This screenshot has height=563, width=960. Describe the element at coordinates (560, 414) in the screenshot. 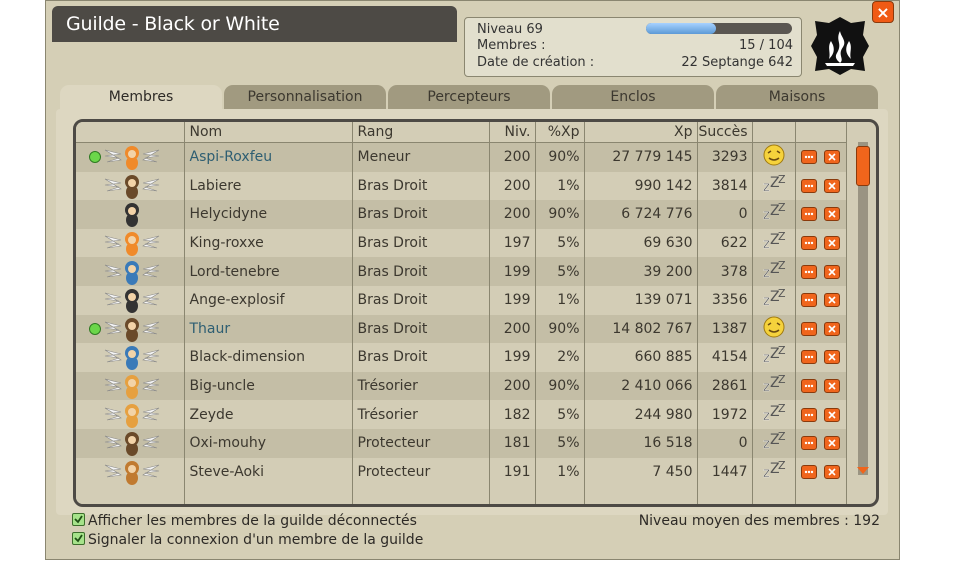

I see `member-xp-pct: 5%` at that location.